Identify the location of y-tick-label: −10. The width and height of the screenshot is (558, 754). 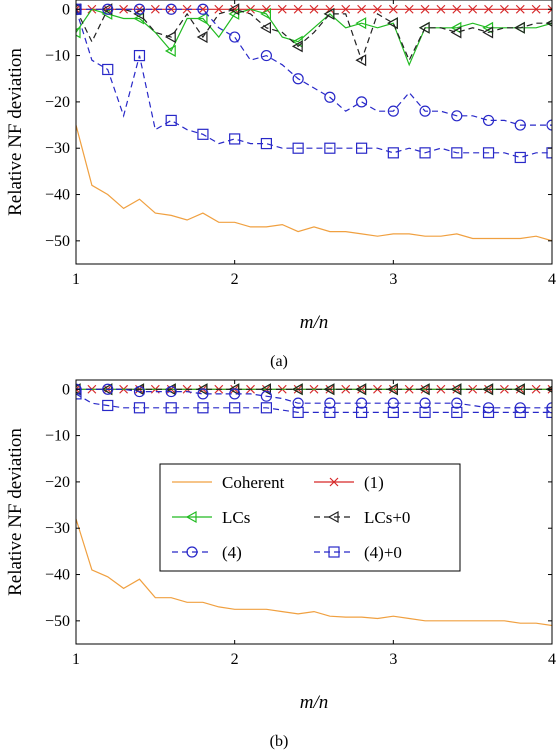
(57, 56).